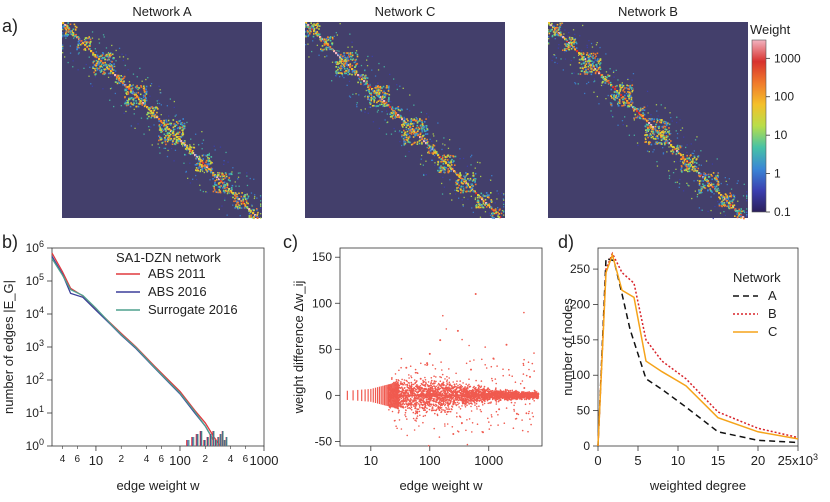 This screenshot has width=830, height=502. What do you see at coordinates (41, 409) in the screenshot?
I see `tick-exponent: 1` at bounding box center [41, 409].